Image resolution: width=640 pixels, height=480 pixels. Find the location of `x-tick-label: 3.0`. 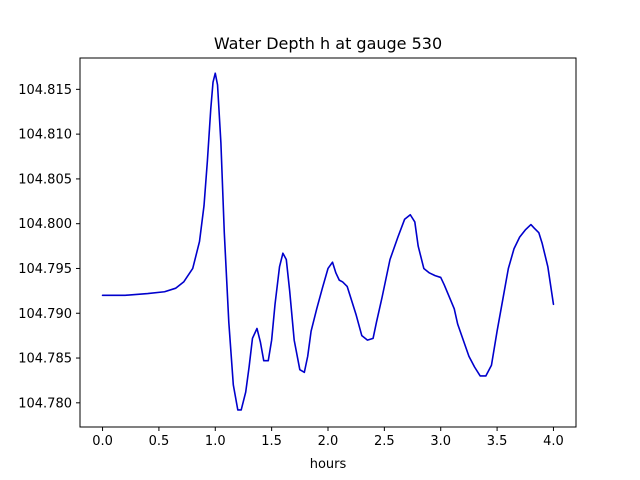

x-tick-label: 3.0 is located at coordinates (440, 441).